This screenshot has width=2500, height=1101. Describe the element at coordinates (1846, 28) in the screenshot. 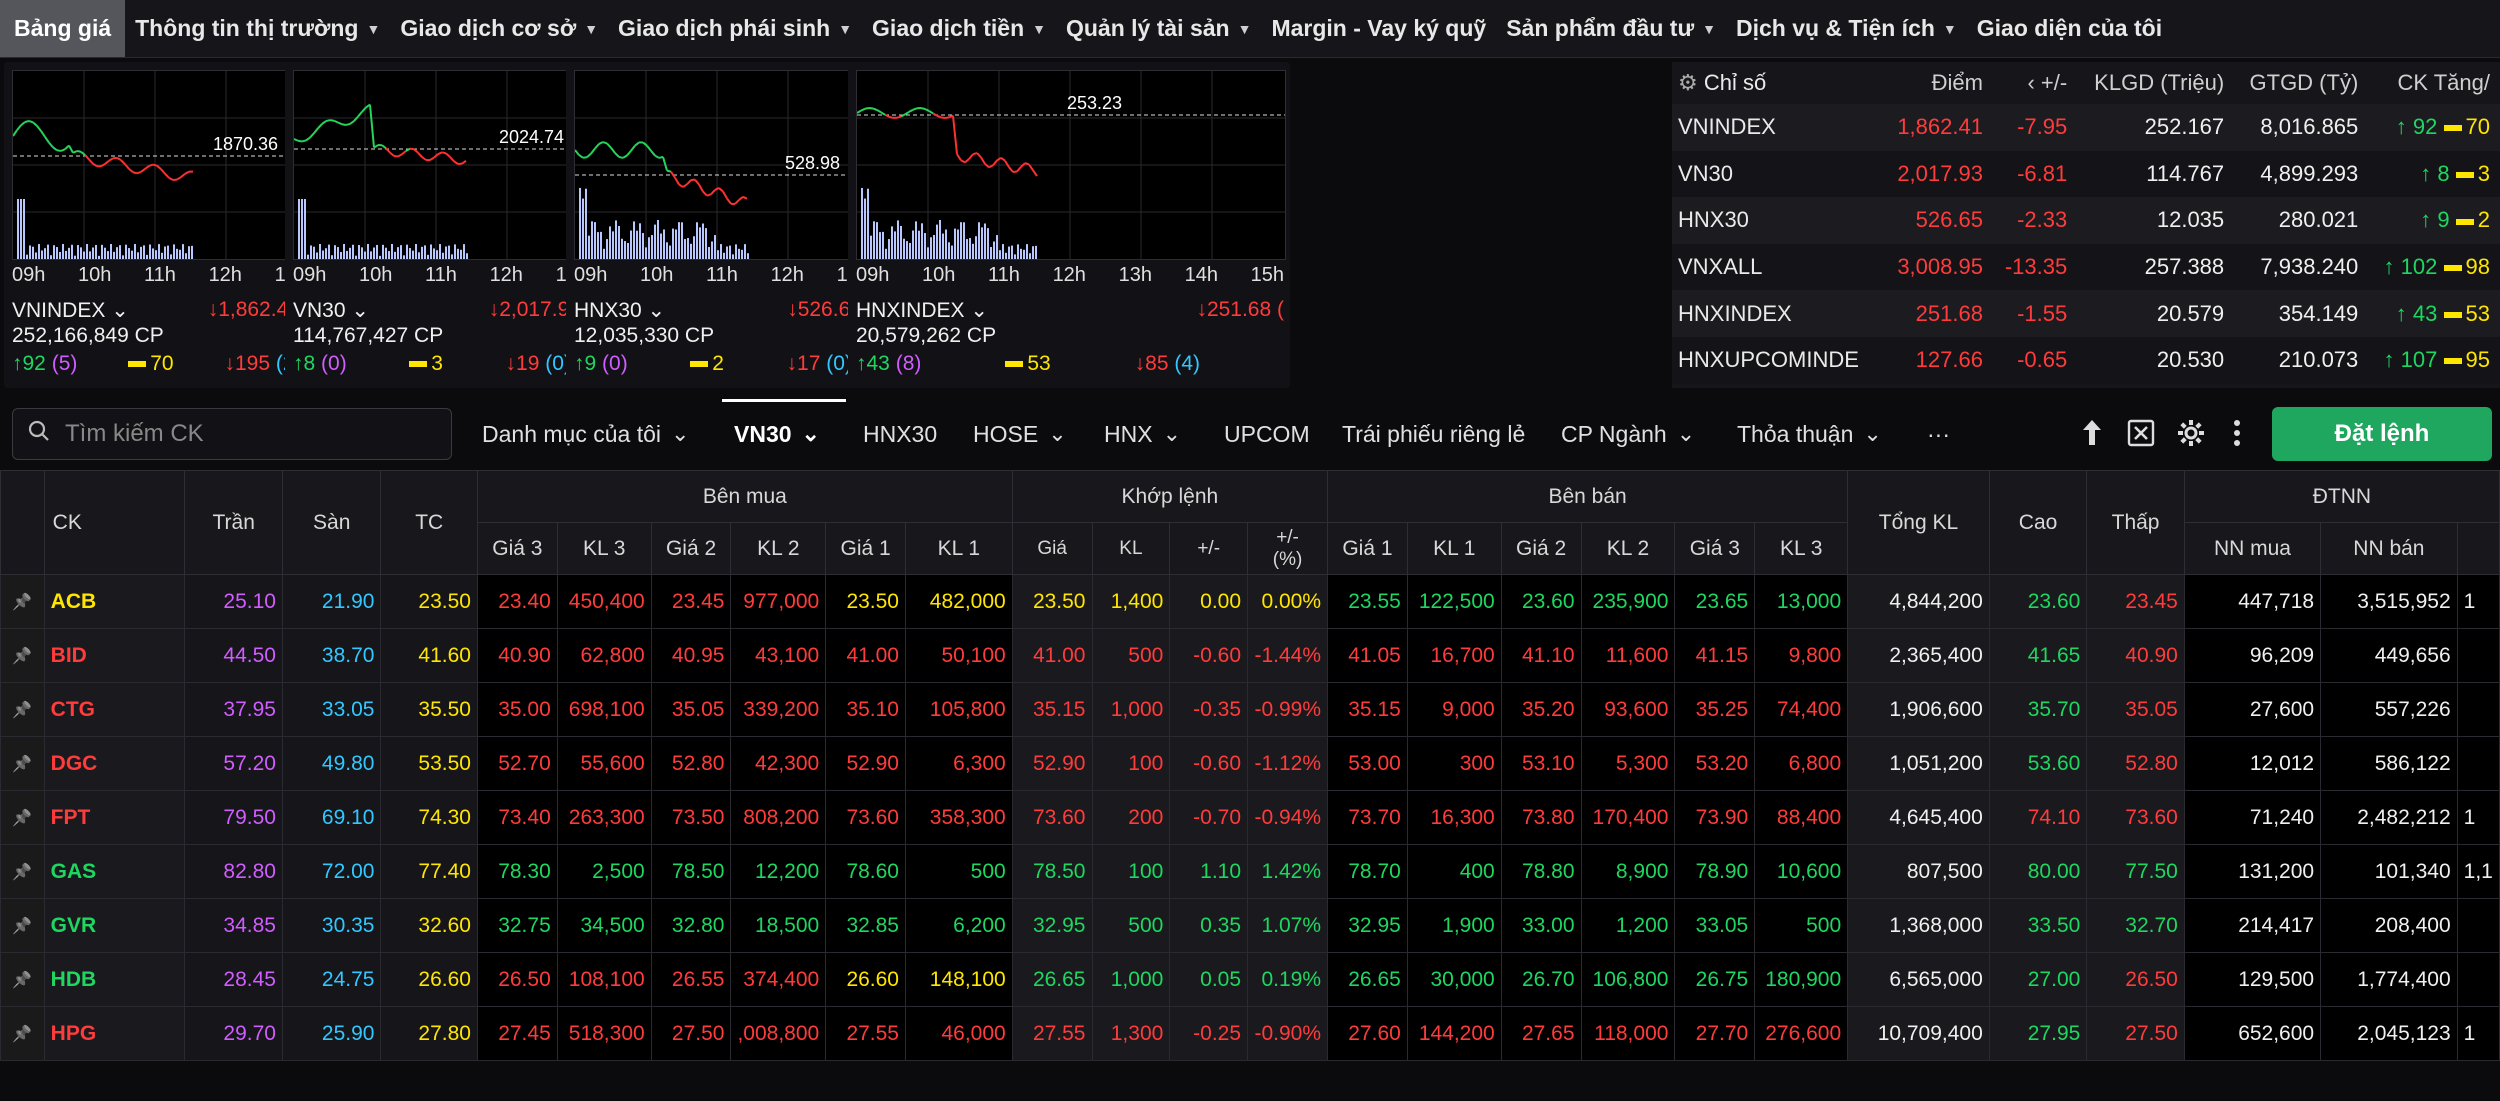

I see `nav-item-8: Dịch vụ & Tiện ích ▼` at that location.